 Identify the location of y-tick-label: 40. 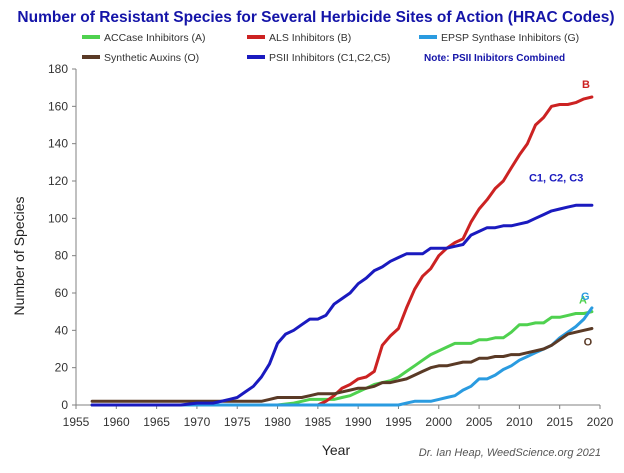
(62, 330).